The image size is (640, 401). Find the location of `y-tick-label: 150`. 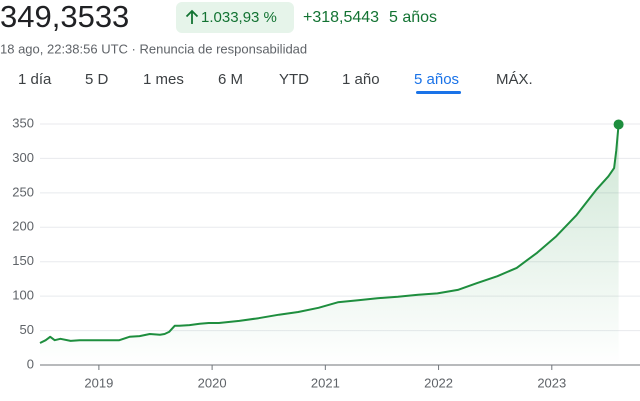

y-tick-label: 150 is located at coordinates (23, 260).